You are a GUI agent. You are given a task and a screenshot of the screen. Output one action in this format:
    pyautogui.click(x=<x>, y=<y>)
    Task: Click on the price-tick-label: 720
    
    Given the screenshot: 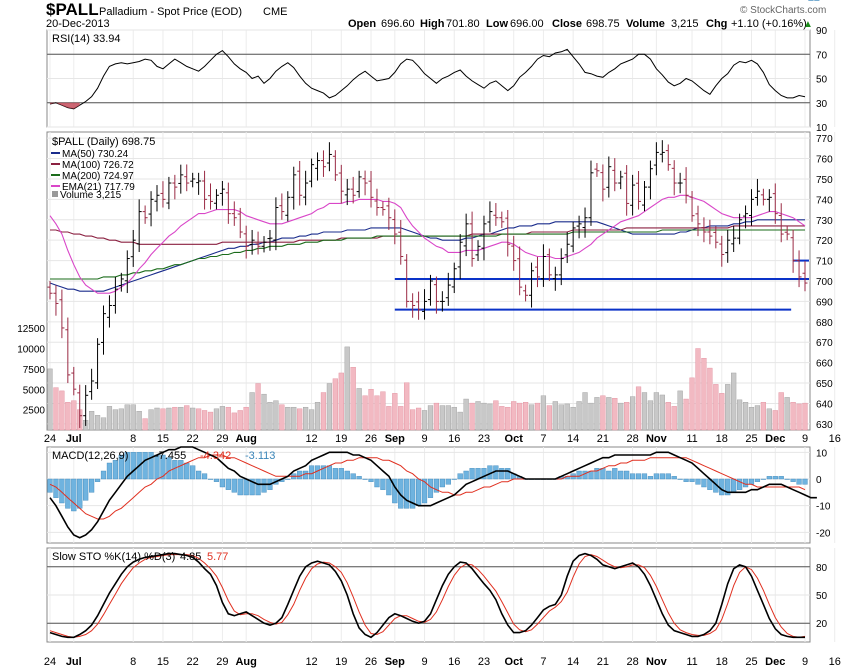 What is the action you would take?
    pyautogui.click(x=824, y=241)
    